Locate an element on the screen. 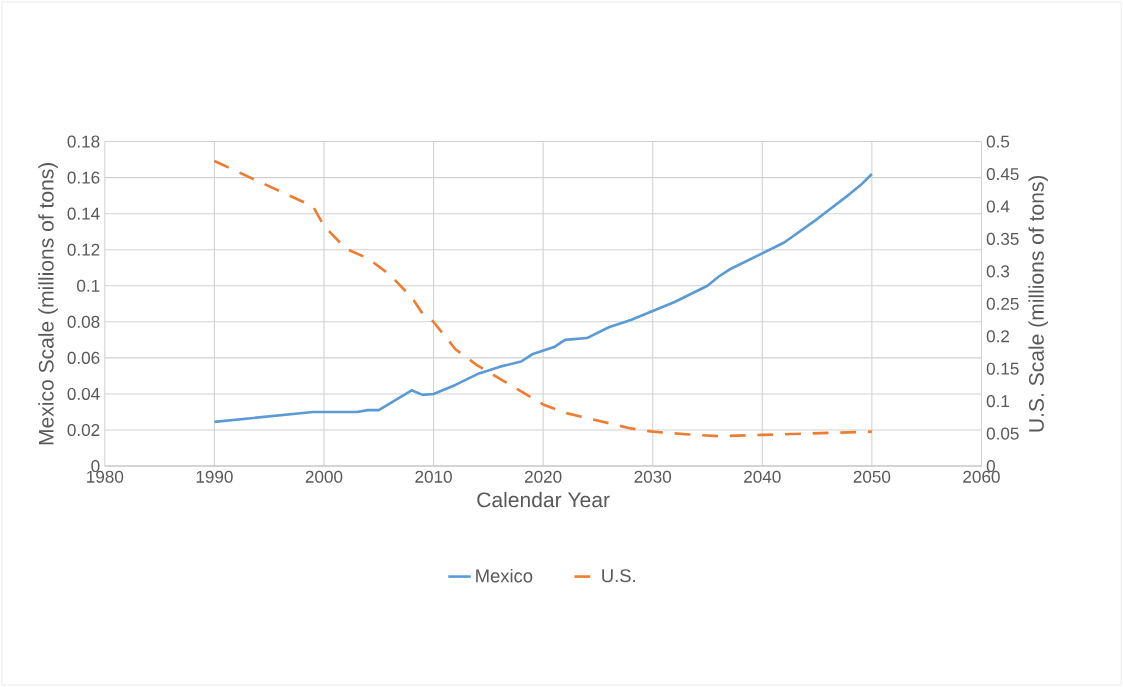  y-tick-label: 0.14 is located at coordinates (83, 213).